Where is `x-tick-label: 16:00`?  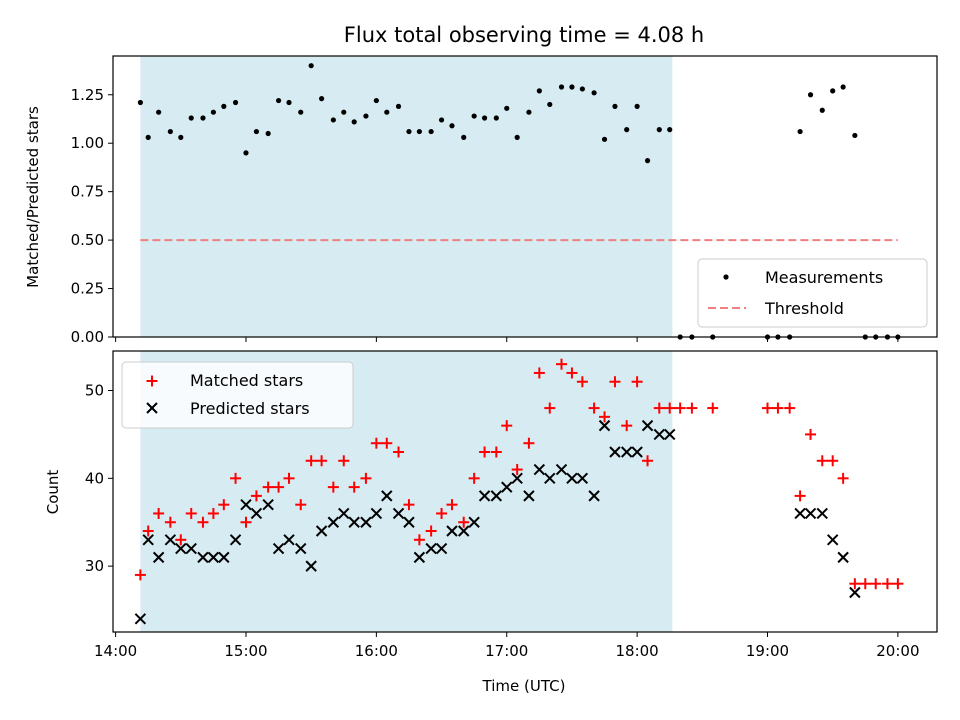 x-tick-label: 16:00 is located at coordinates (376, 651).